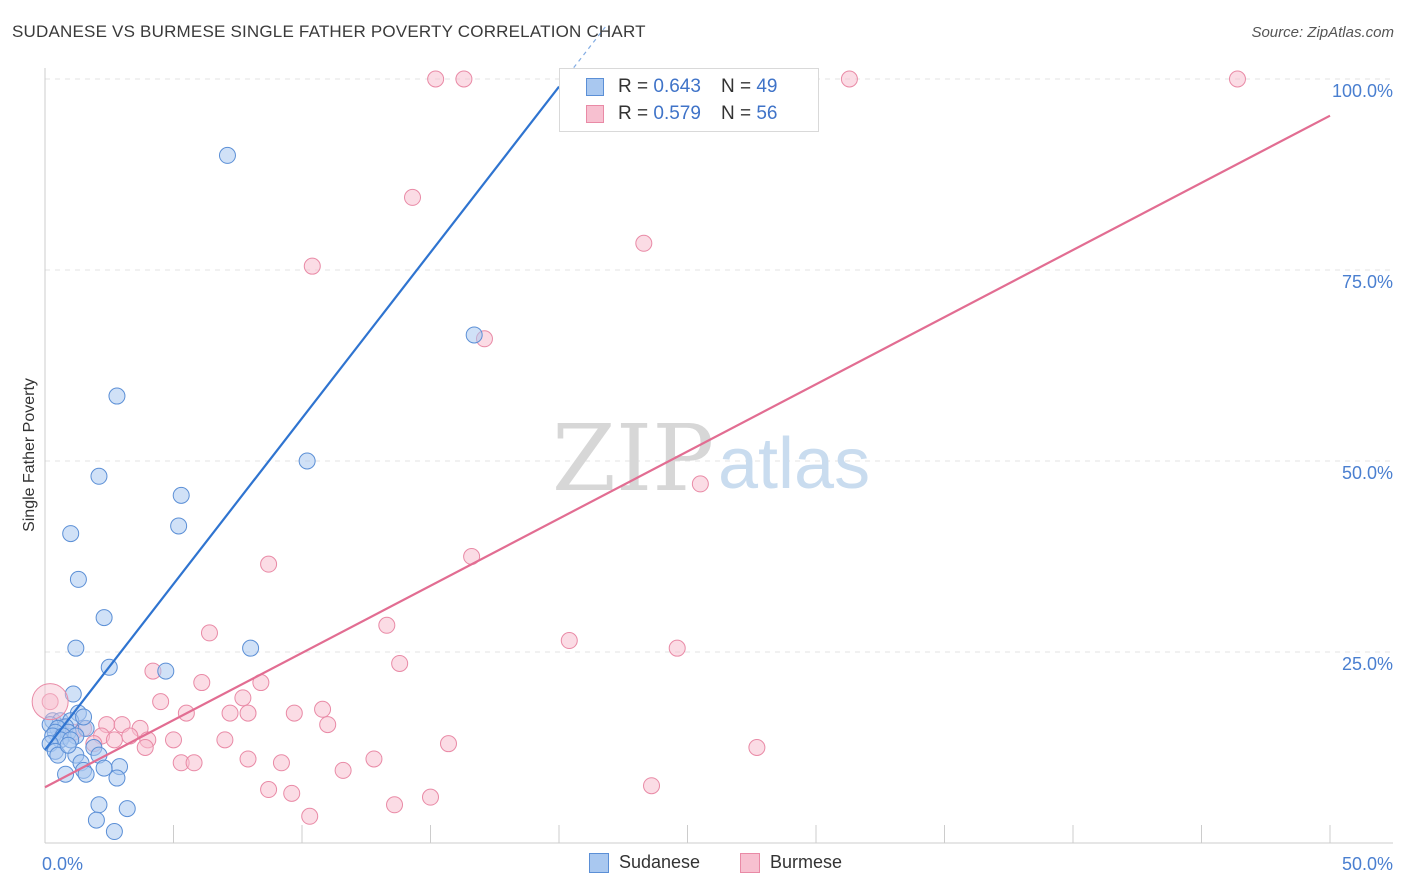 The width and height of the screenshot is (1406, 892). Describe the element at coordinates (703, 864) in the screenshot. I see `series-legend: Sudanese Burmese` at that location.